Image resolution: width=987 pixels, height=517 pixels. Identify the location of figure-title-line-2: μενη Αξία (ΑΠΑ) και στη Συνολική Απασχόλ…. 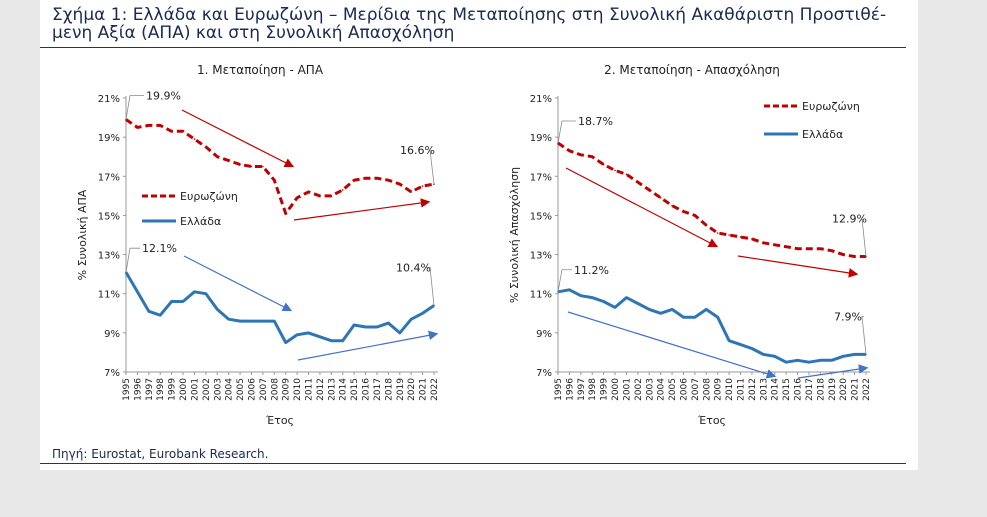
(253, 33).